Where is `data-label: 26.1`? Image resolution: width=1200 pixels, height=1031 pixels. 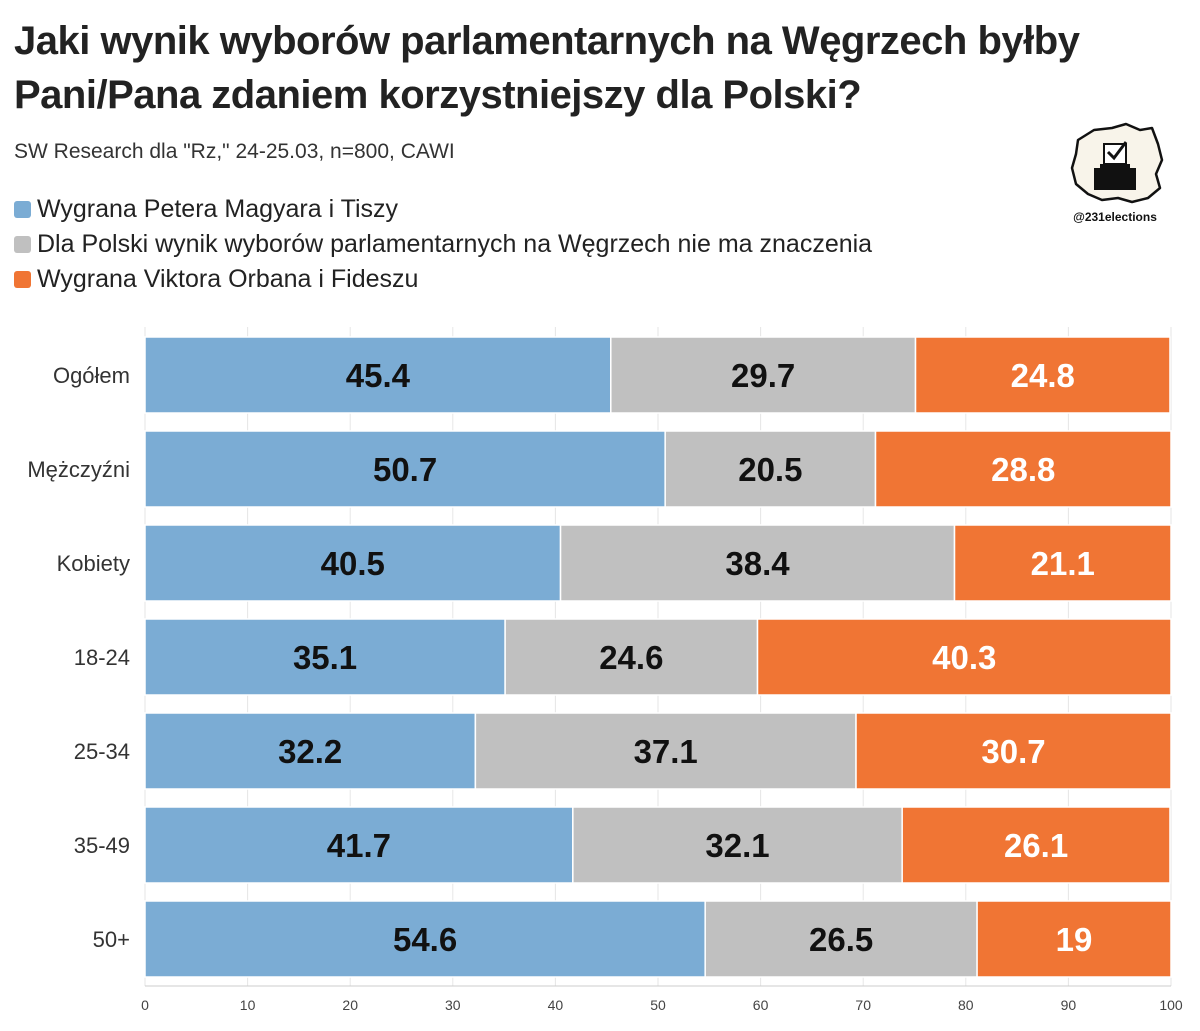 data-label: 26.1 is located at coordinates (1036, 845).